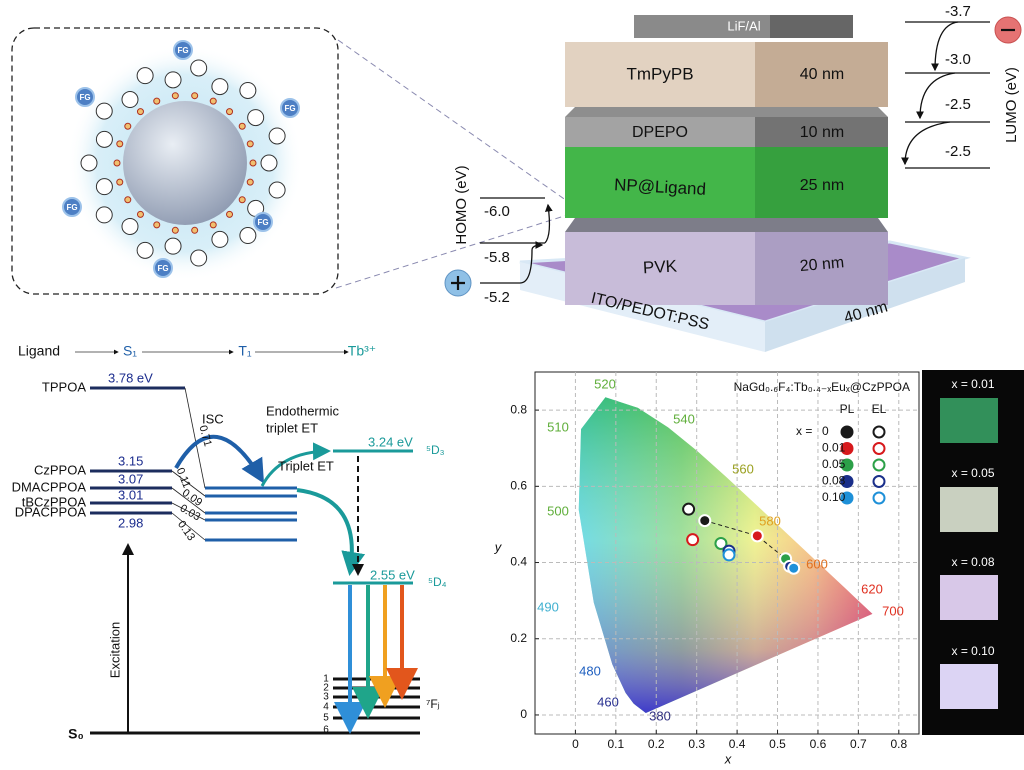 This screenshot has height=770, width=1024. I want to click on chart-title: NaGd₀.₆F₄:Tb₀.₄₋ₓEuₓ@CzPPOA, so click(822, 387).